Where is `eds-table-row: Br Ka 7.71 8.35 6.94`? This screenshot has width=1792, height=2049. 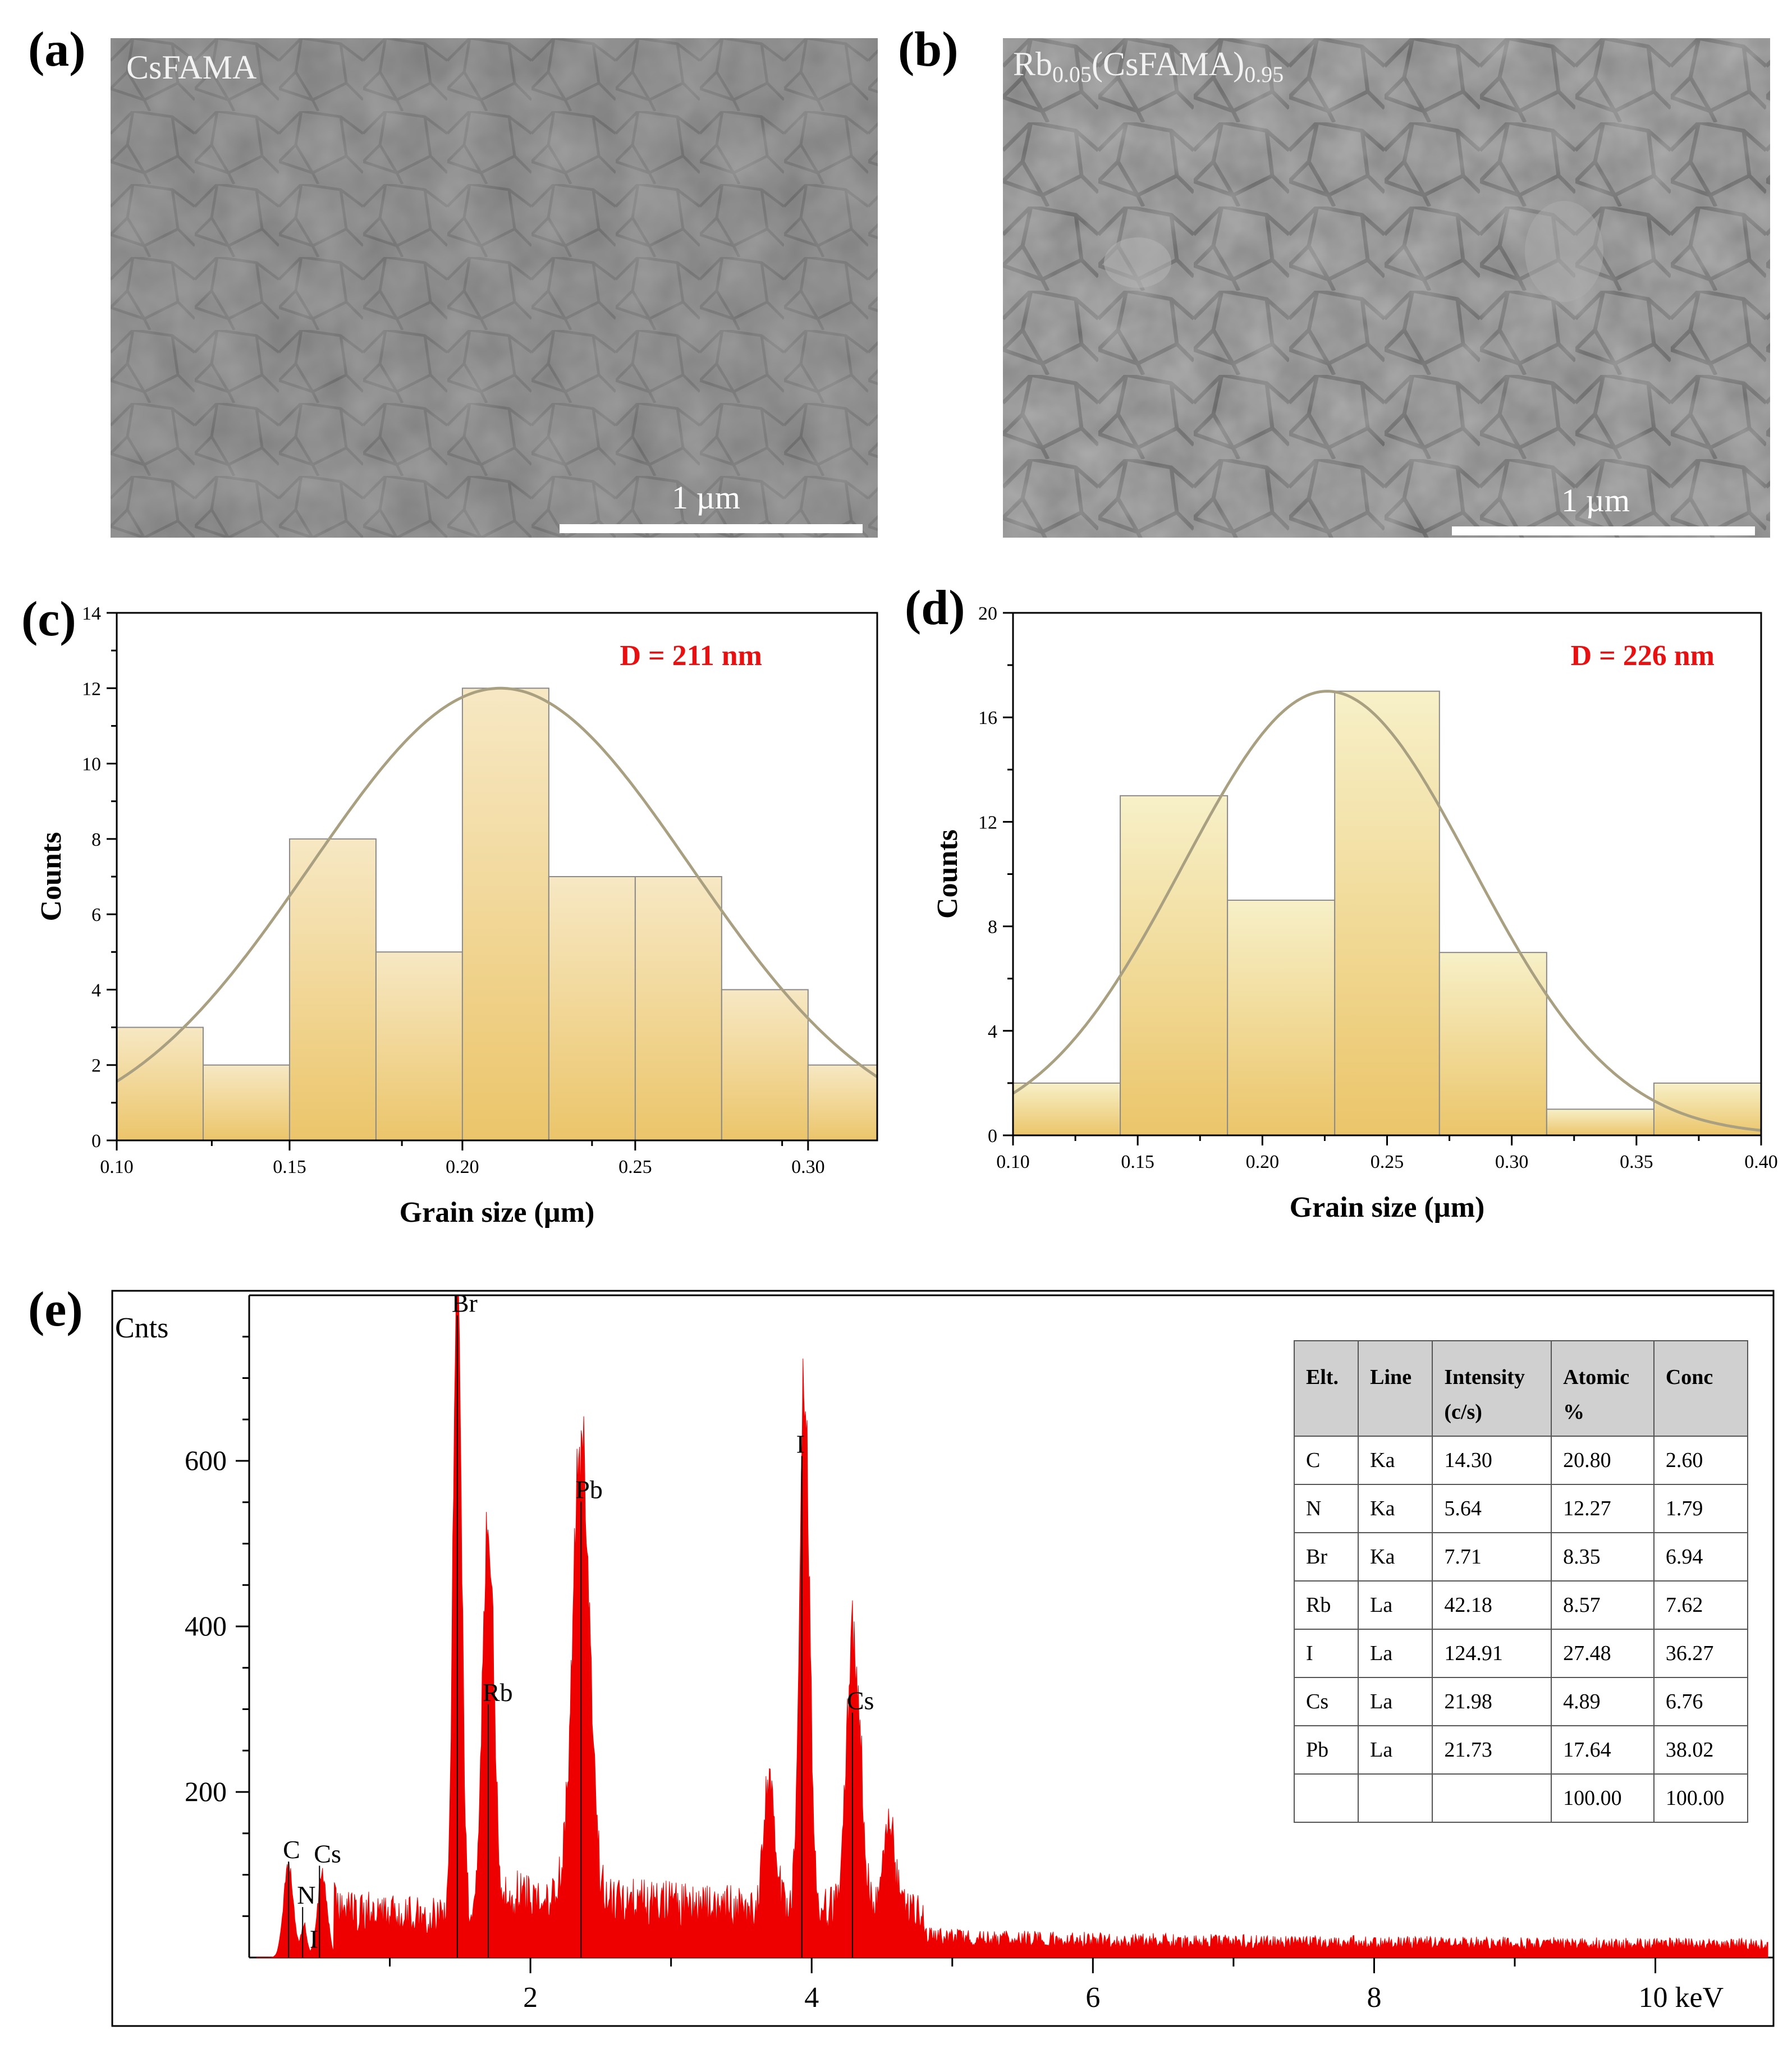 eds-table-row: Br Ka 7.71 8.35 6.94 is located at coordinates (1521, 1557).